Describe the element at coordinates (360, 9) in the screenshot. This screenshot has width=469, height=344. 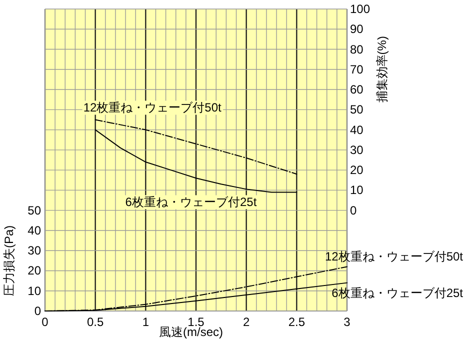
I see `y2-tick-label: 100` at that location.